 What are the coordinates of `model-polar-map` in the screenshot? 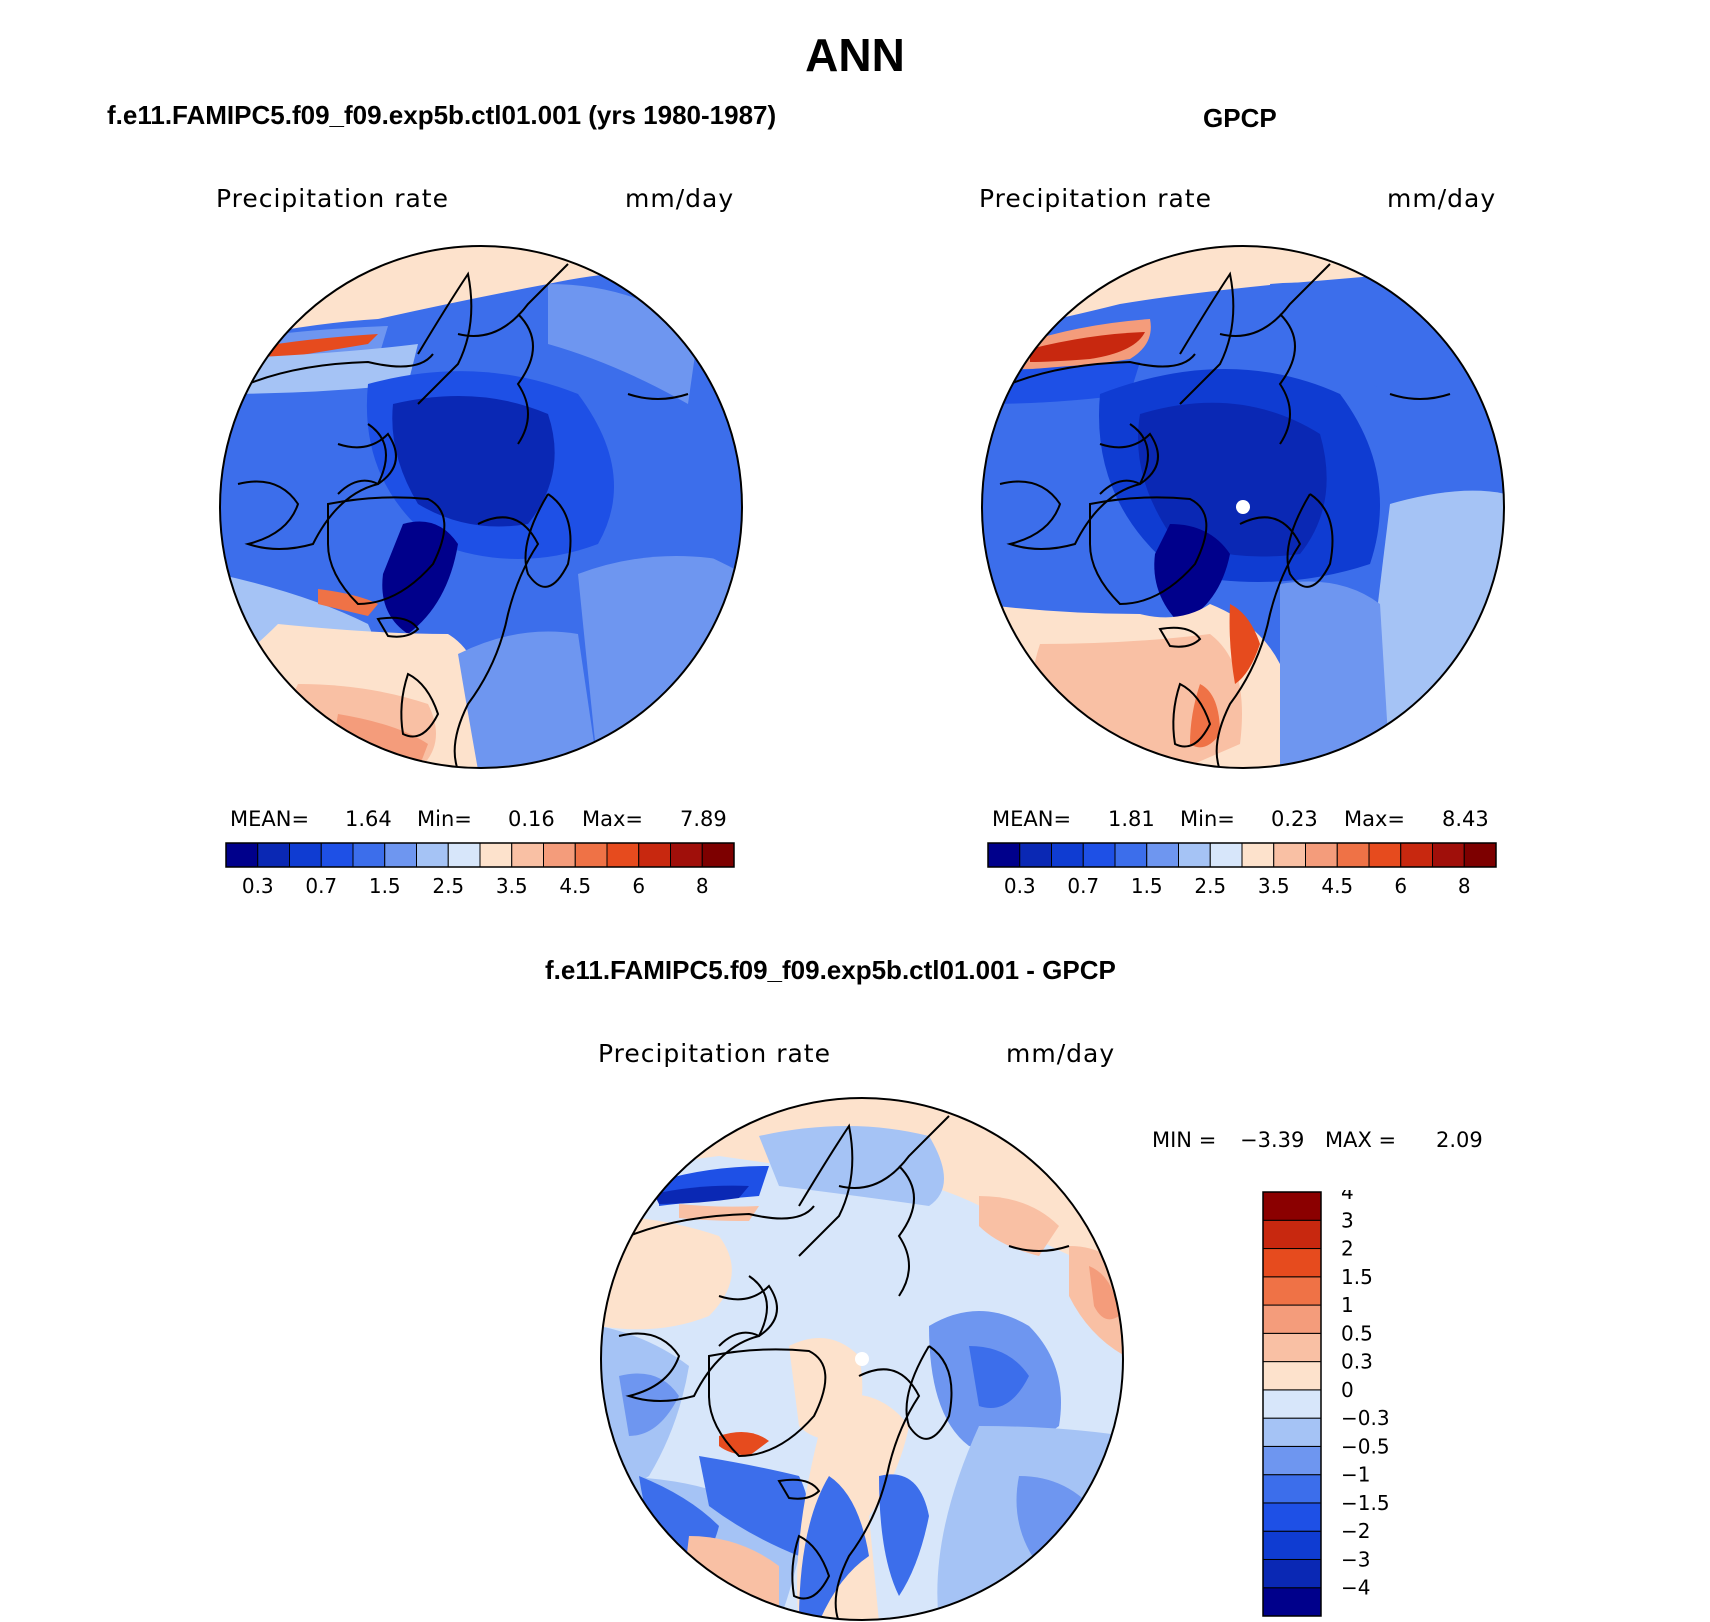 It's located at (481, 507).